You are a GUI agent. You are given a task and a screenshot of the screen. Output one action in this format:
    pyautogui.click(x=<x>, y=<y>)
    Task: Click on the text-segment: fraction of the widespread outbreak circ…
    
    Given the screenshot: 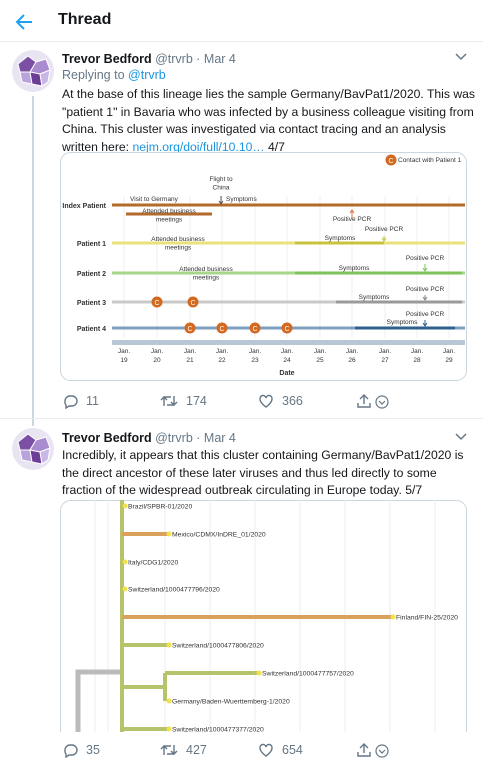 What is the action you would take?
    pyautogui.click(x=232, y=490)
    